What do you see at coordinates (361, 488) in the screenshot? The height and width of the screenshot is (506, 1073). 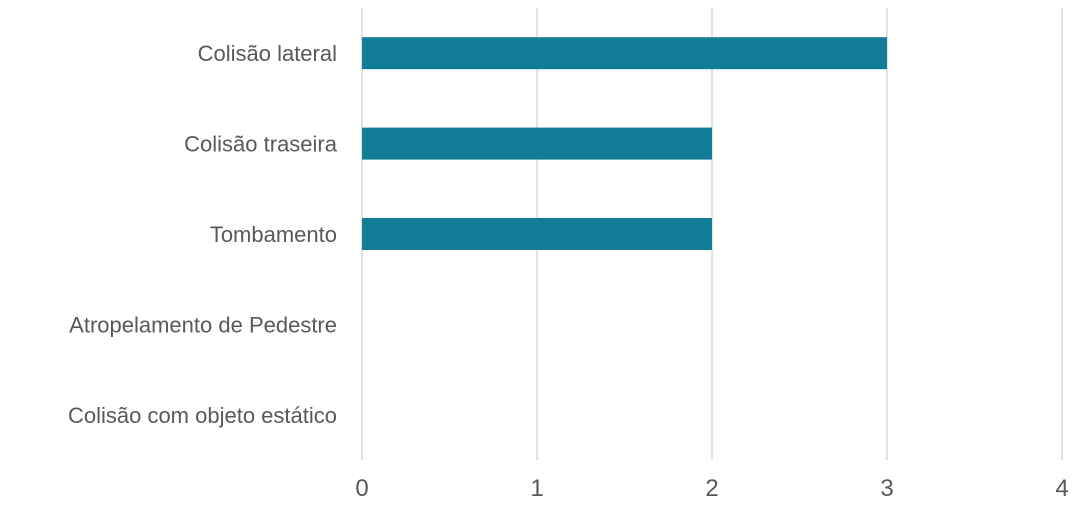 I see `x-tick-label: 0` at bounding box center [361, 488].